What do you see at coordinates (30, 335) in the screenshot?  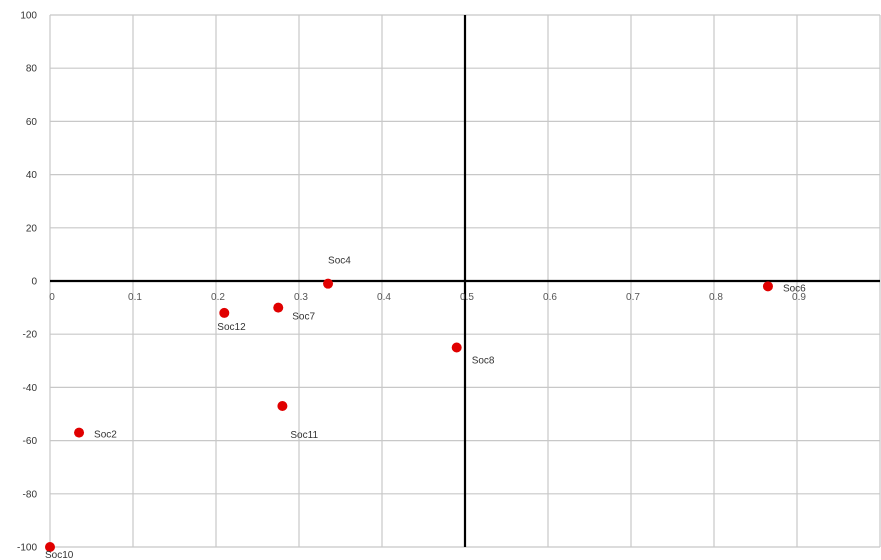 I see `y-tick-label: -20` at bounding box center [30, 335].